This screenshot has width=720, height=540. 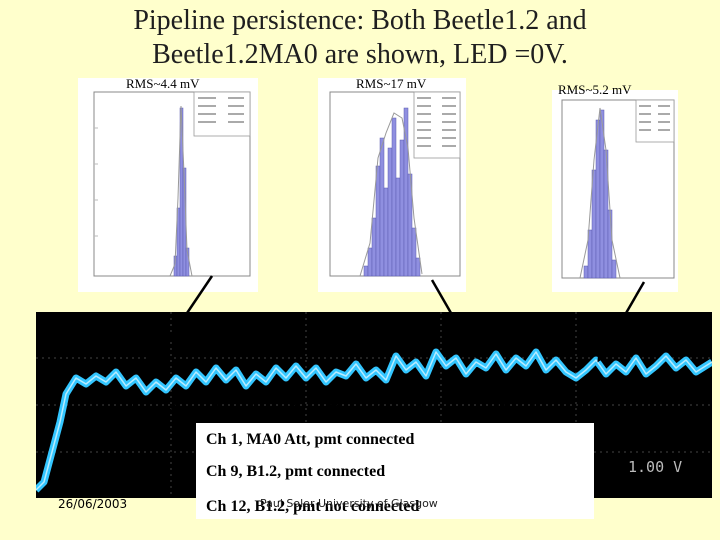 I want to click on legend-line-3: Ch 12, B1.2, pmt not connected, so click(x=313, y=506).